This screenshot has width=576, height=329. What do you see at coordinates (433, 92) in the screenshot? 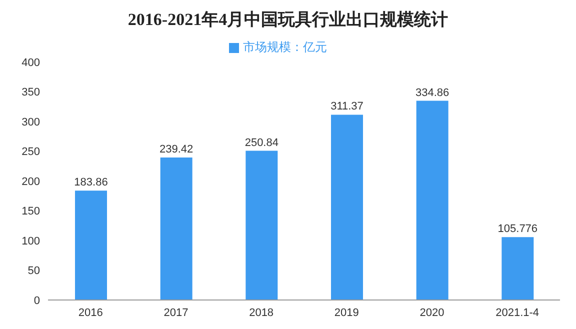
I see `data-label: 334.86` at bounding box center [433, 92].